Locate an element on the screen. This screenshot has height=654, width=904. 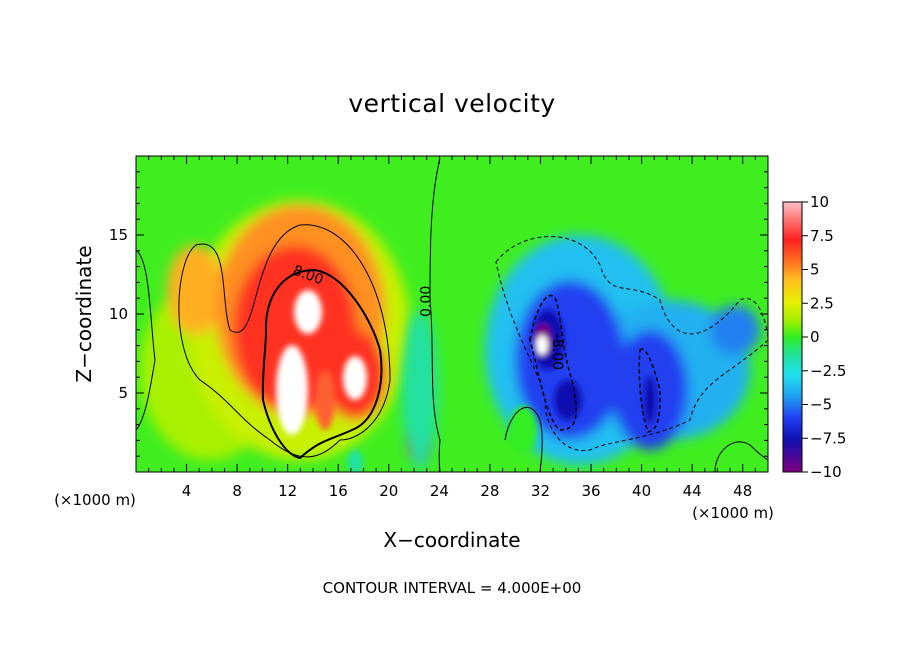
colorbar-tick-label: 7.5 is located at coordinates (822, 236).